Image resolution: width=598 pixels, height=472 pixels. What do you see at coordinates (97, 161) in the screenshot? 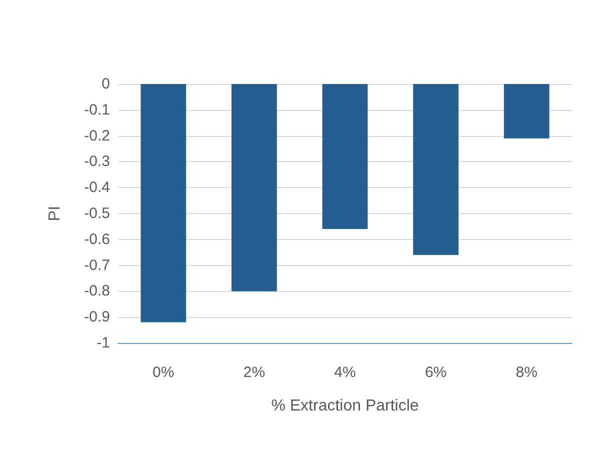
I see `y-tick-label: -0.3` at bounding box center [97, 161].